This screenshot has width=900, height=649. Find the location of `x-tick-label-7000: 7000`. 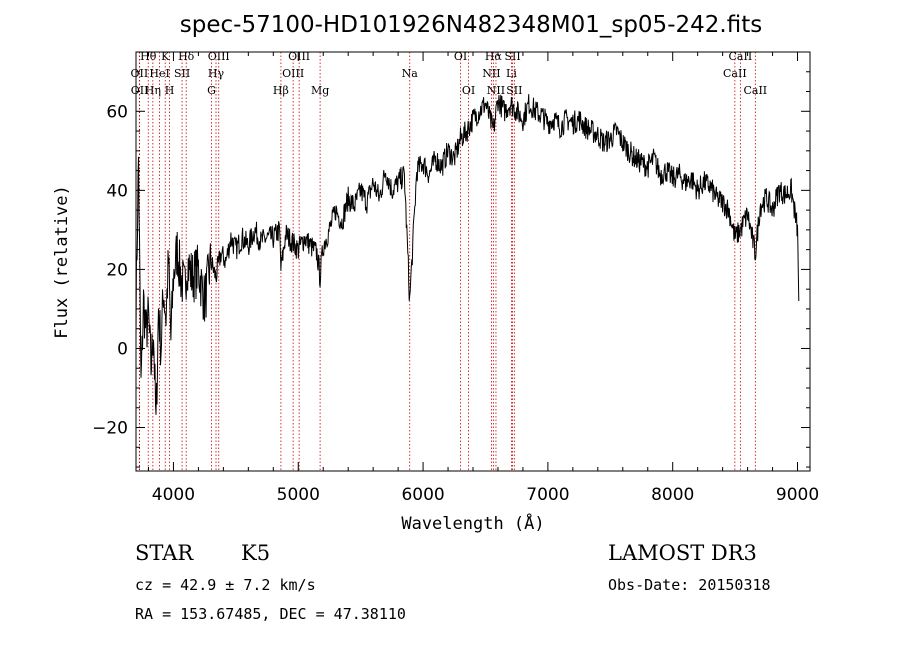

x-tick-label-7000: 7000 is located at coordinates (547, 495).